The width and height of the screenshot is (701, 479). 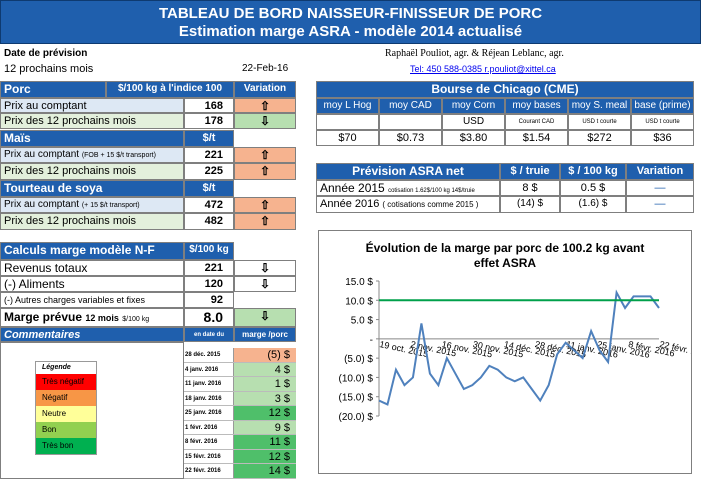 I want to click on soya-spot-value: 472, so click(x=209, y=205).